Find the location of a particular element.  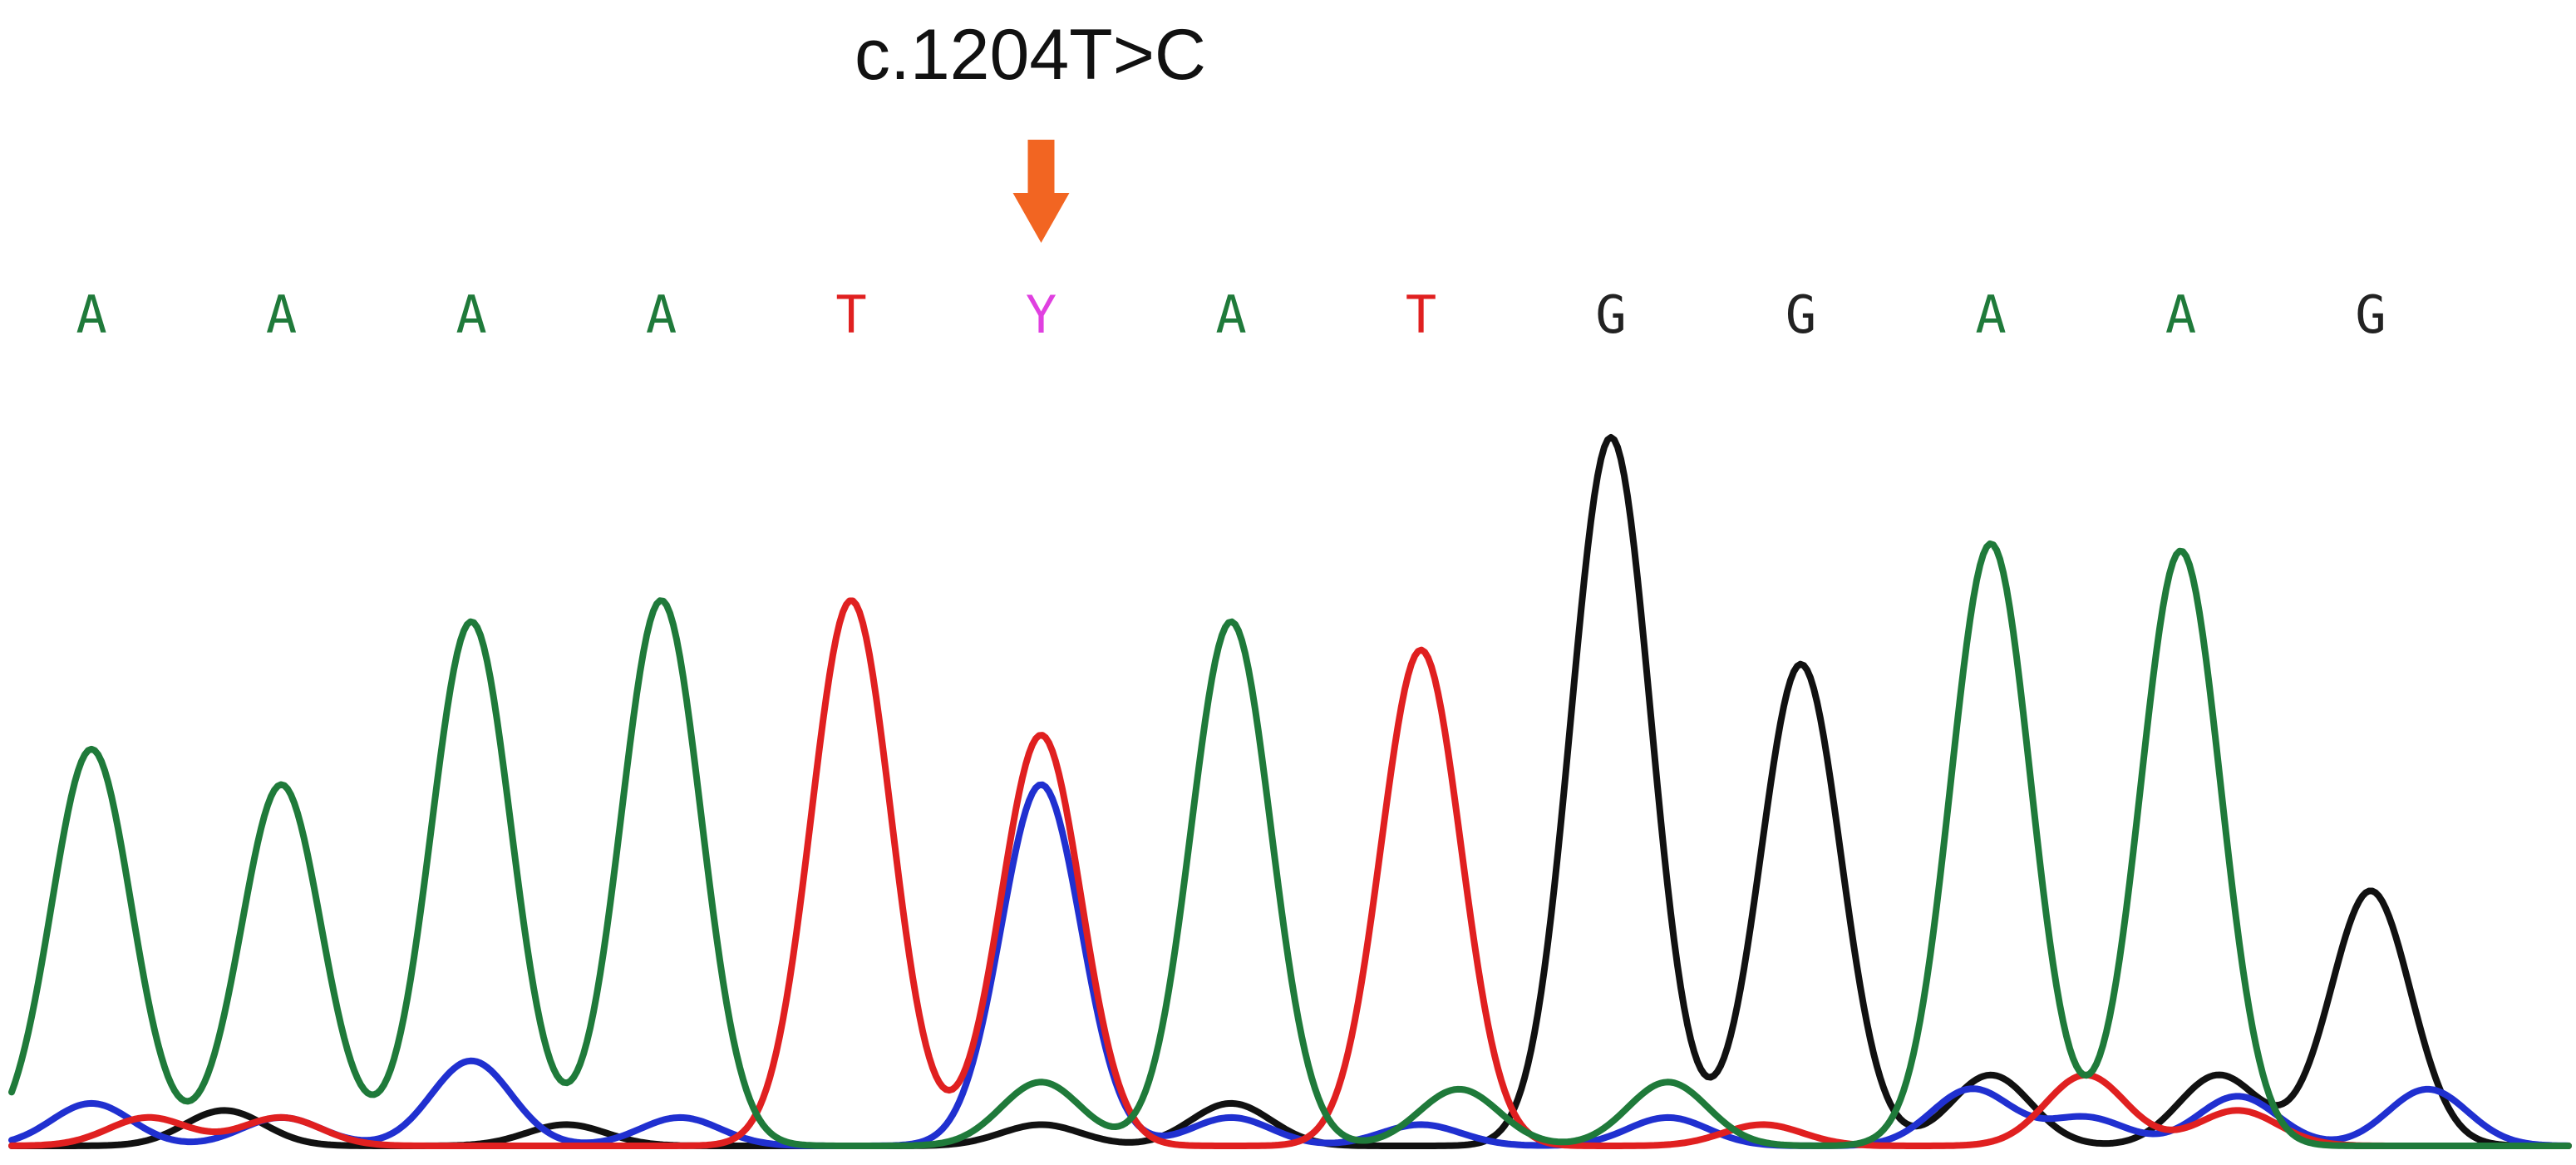

base-call-4: A is located at coordinates (661, 314).